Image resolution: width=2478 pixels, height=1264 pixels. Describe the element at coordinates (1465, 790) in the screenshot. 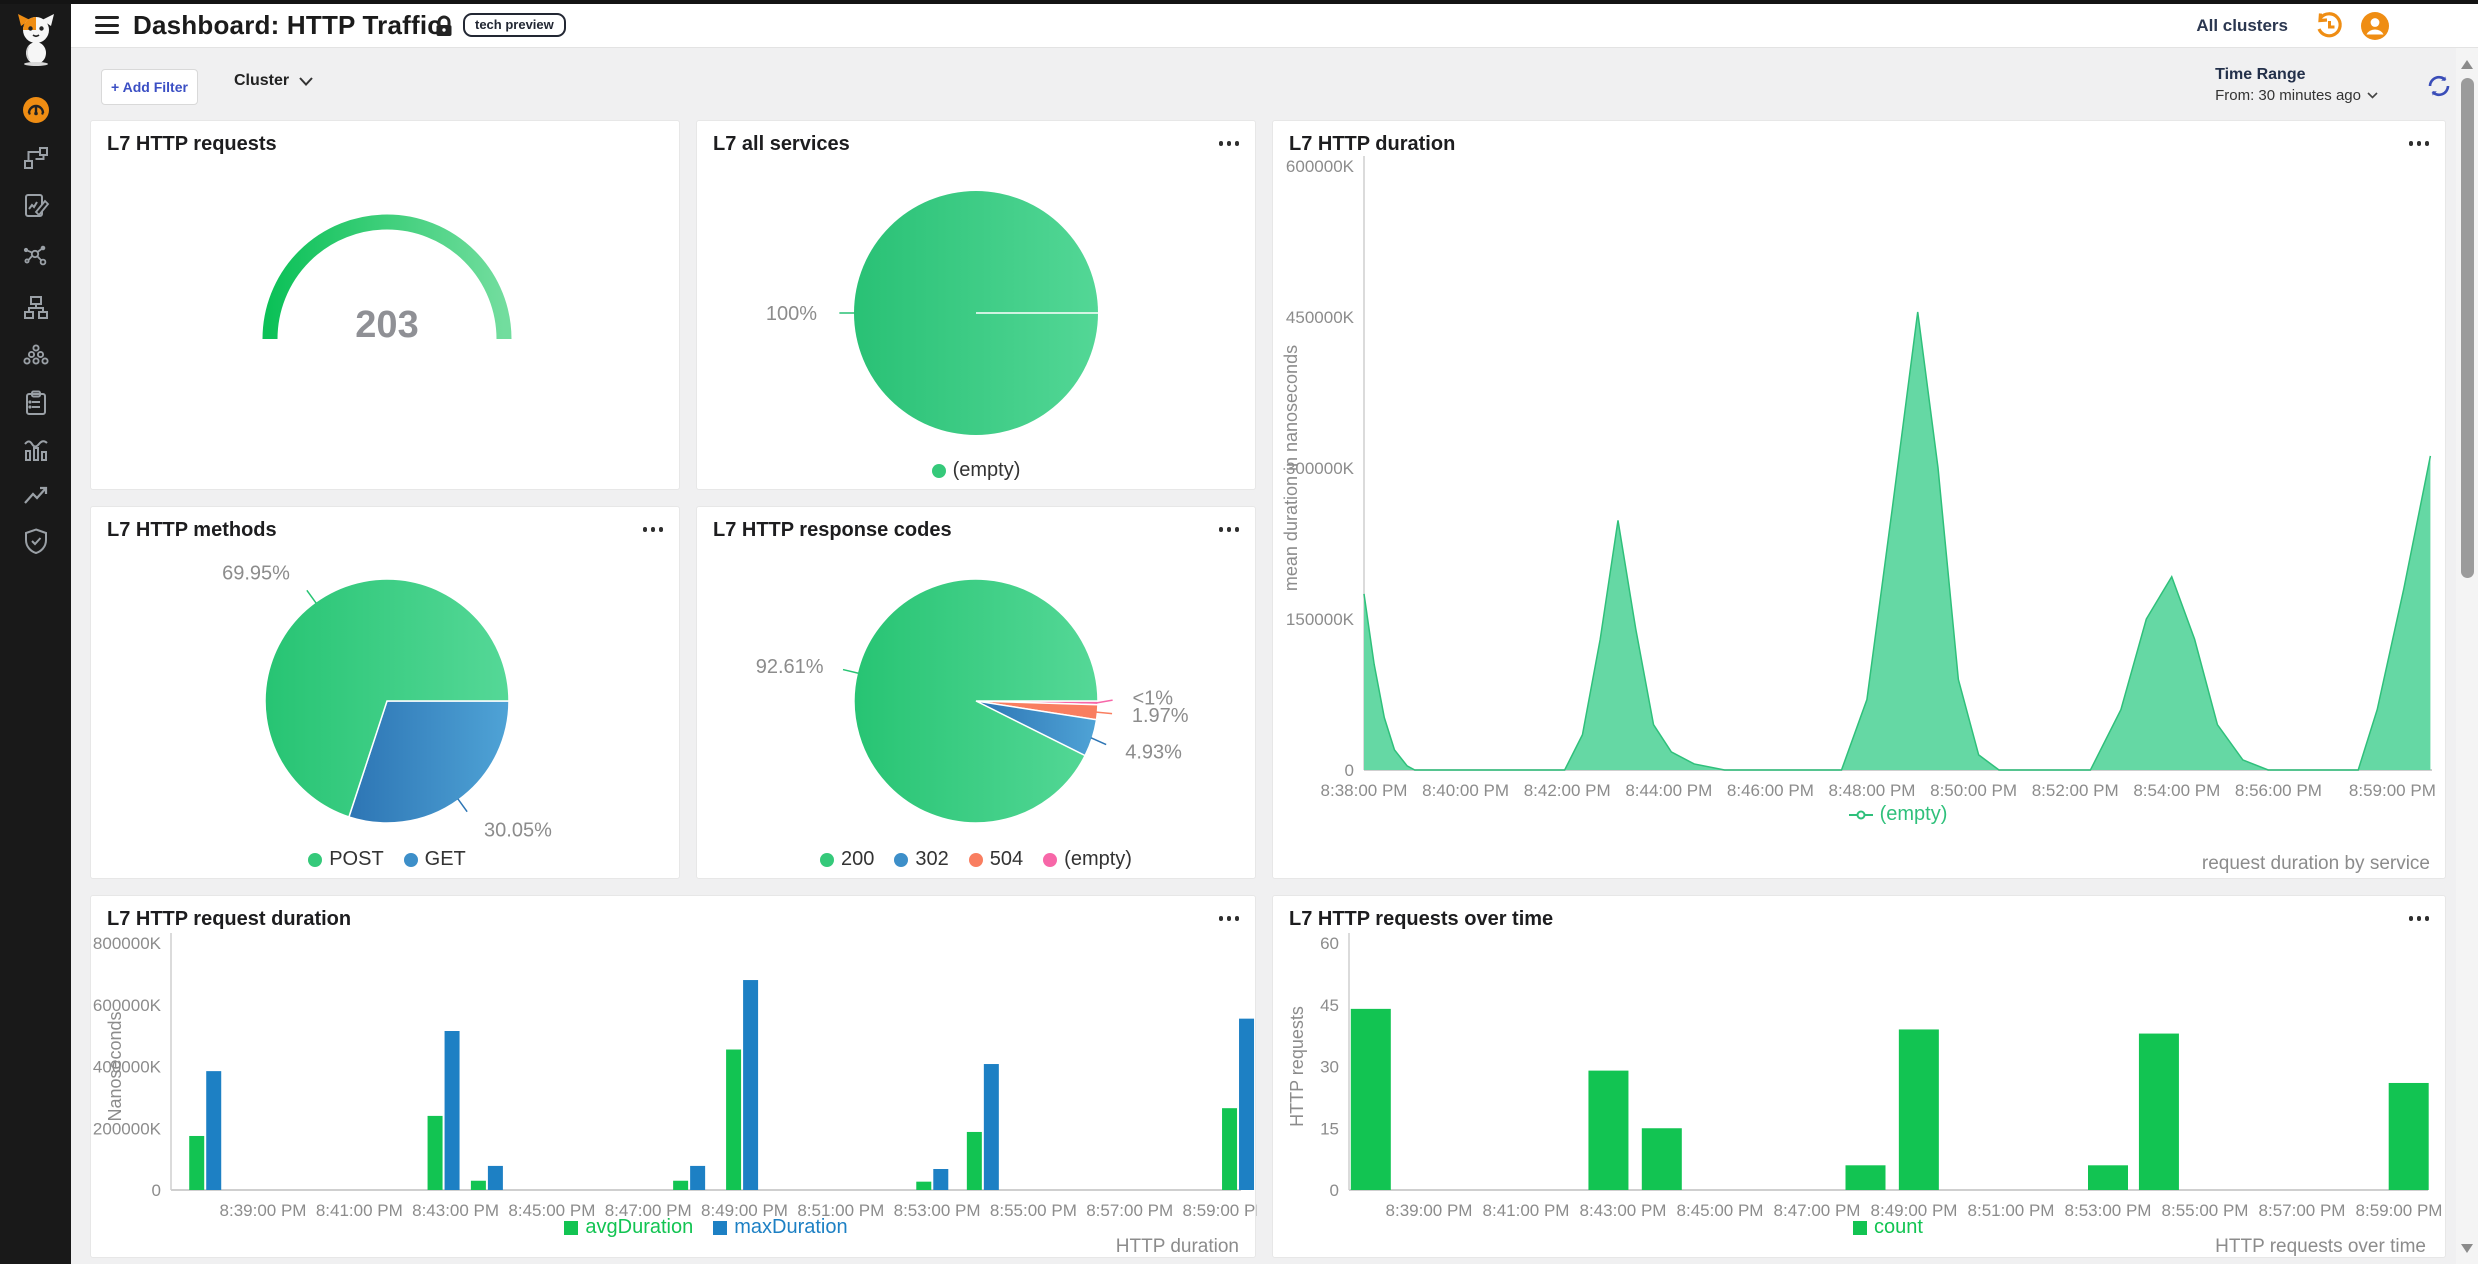

I see `svg-text: 8:40:00 PM` at that location.